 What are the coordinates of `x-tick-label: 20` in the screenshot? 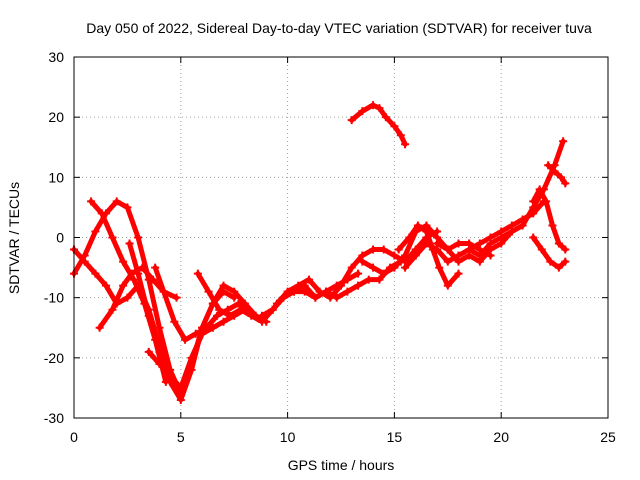 It's located at (501, 437).